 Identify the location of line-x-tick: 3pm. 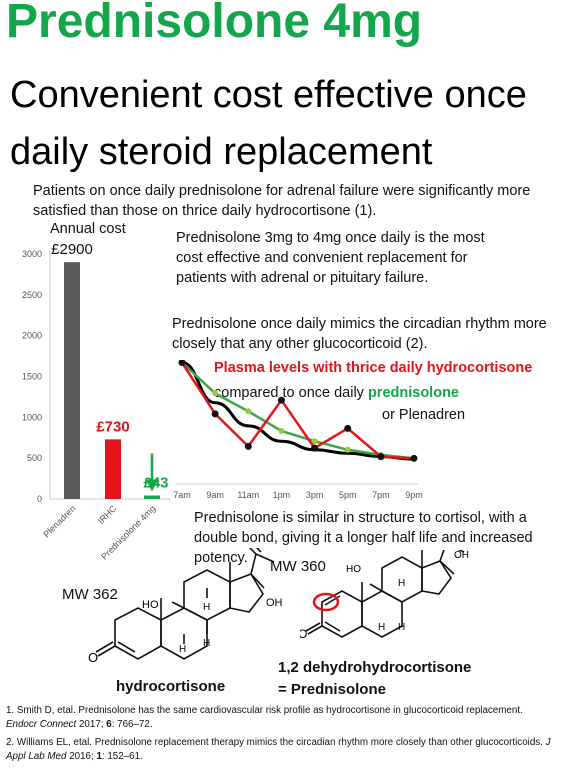
(315, 495).